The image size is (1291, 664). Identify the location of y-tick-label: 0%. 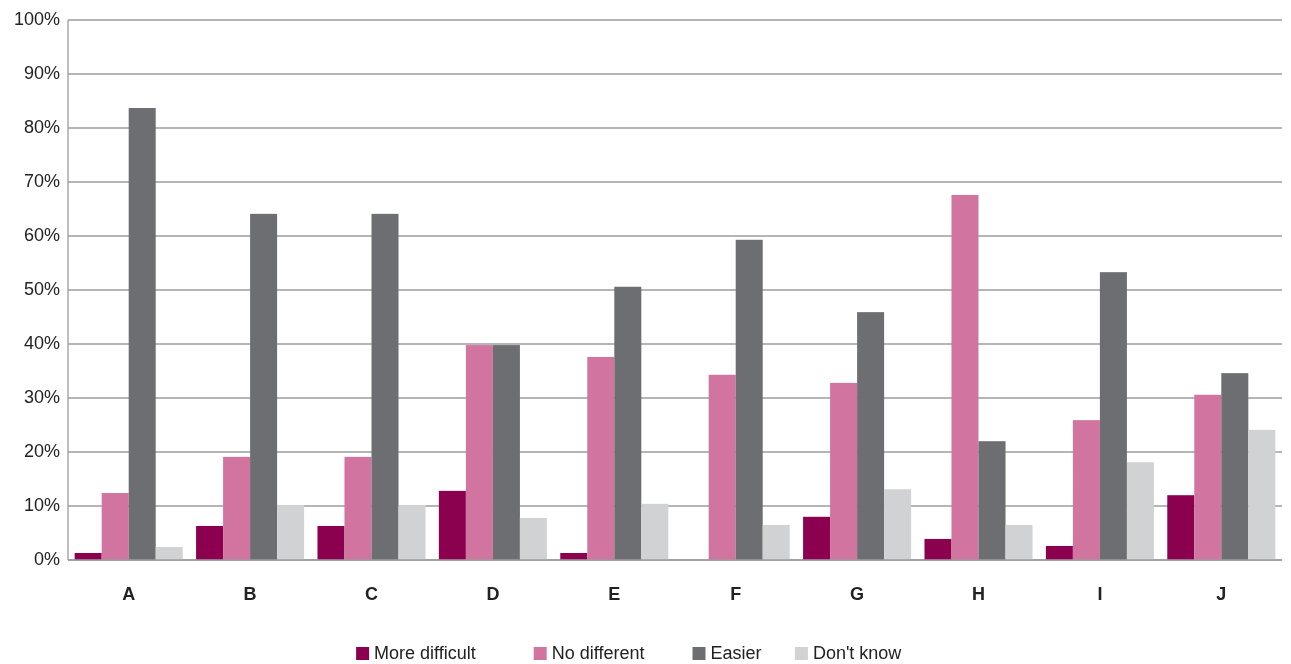
(46, 558).